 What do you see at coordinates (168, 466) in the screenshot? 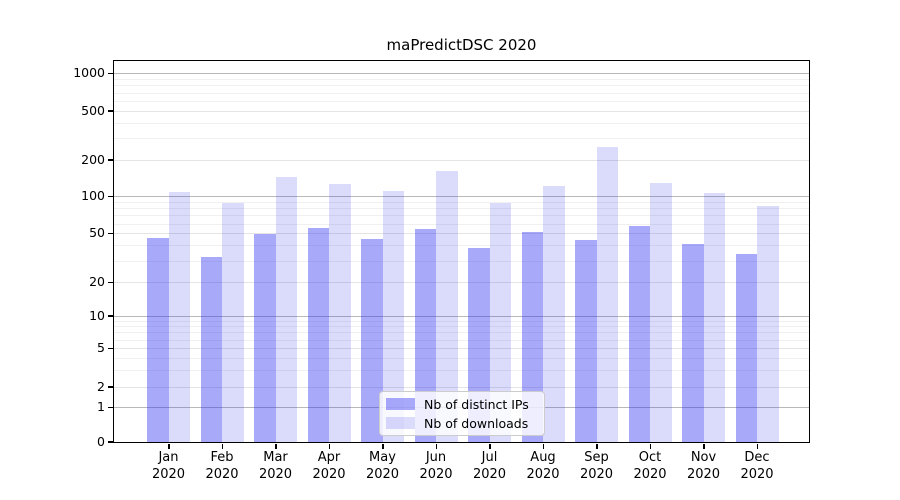
I see `x-tick-label-jan: Jan 2020` at bounding box center [168, 466].